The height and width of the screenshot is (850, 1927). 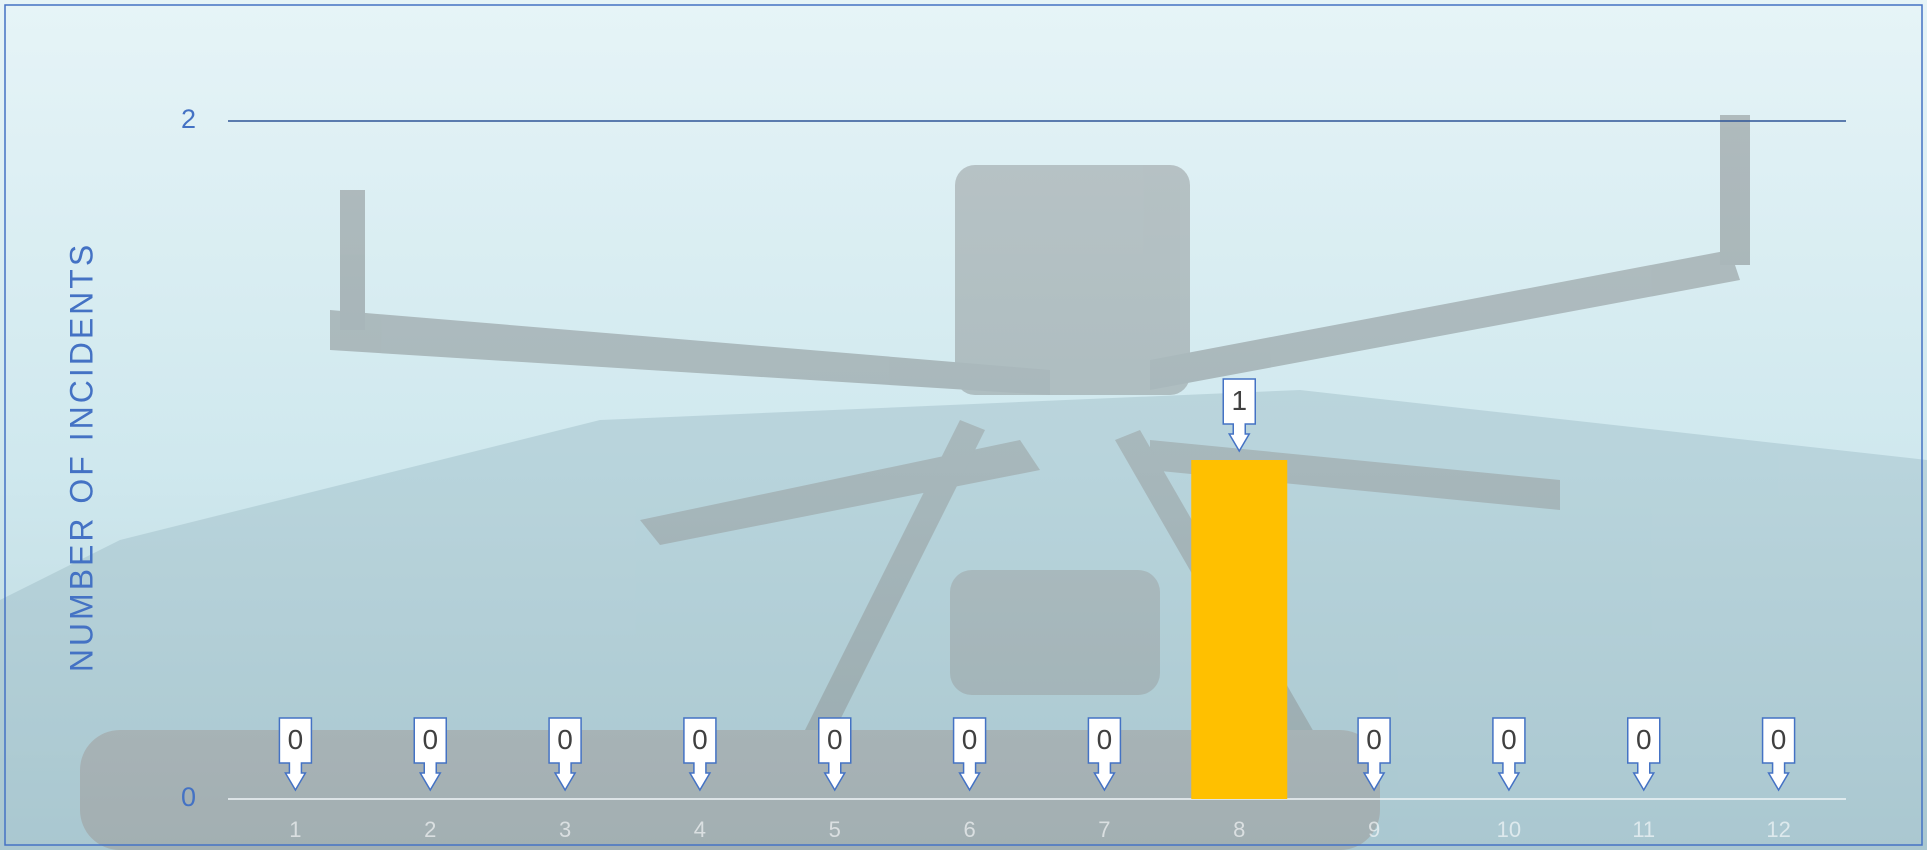 What do you see at coordinates (1239, 829) in the screenshot?
I see `x-tick-label: 8` at bounding box center [1239, 829].